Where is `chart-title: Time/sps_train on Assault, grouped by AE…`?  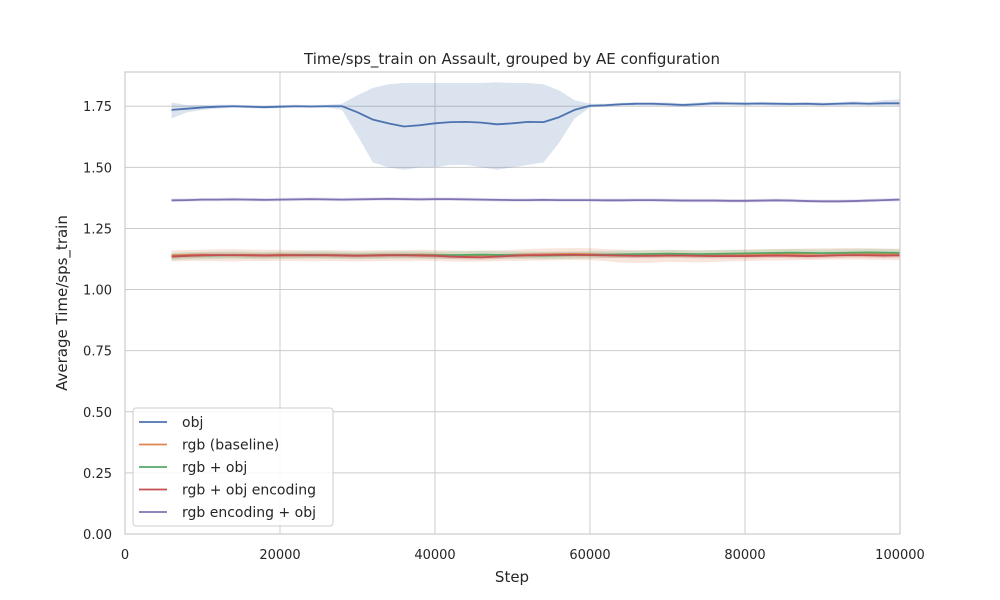 chart-title: Time/sps_train on Assault, grouped by AE… is located at coordinates (511, 59).